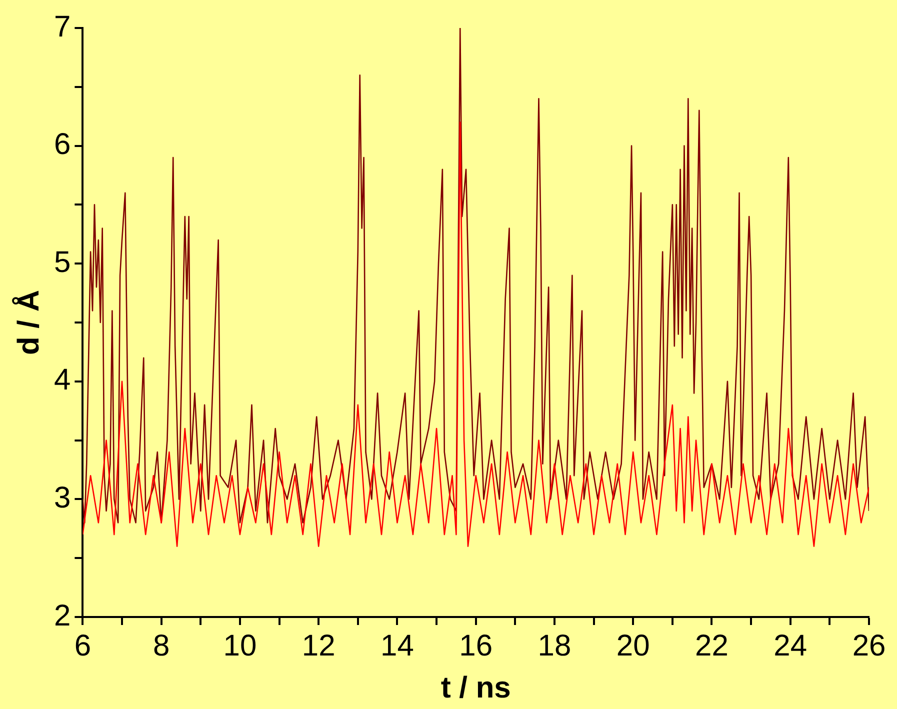 The height and width of the screenshot is (709, 897). I want to click on y-tick-label: 6, so click(62, 145).